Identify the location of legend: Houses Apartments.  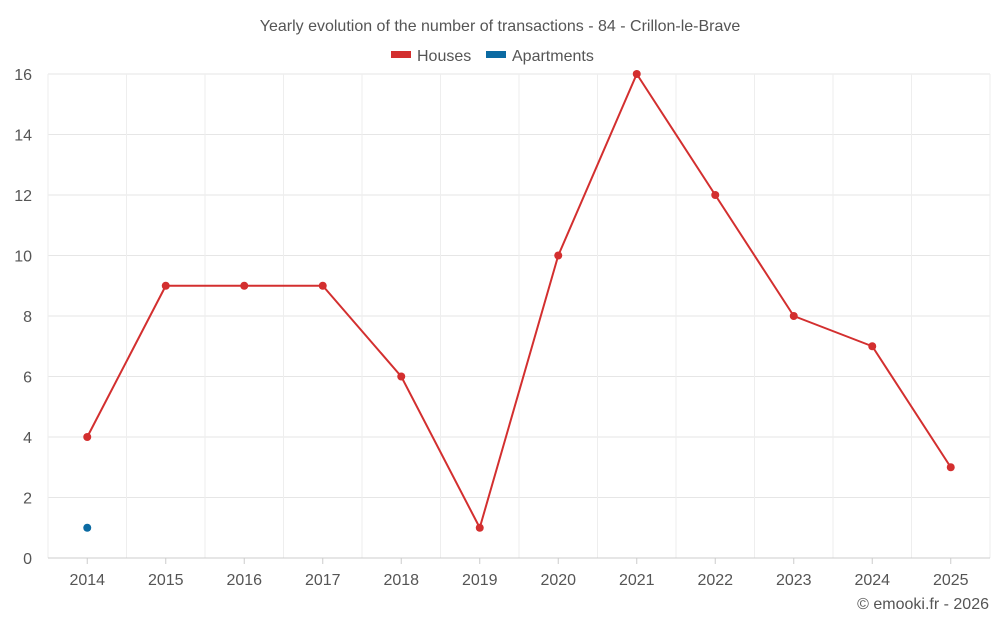
(492, 56).